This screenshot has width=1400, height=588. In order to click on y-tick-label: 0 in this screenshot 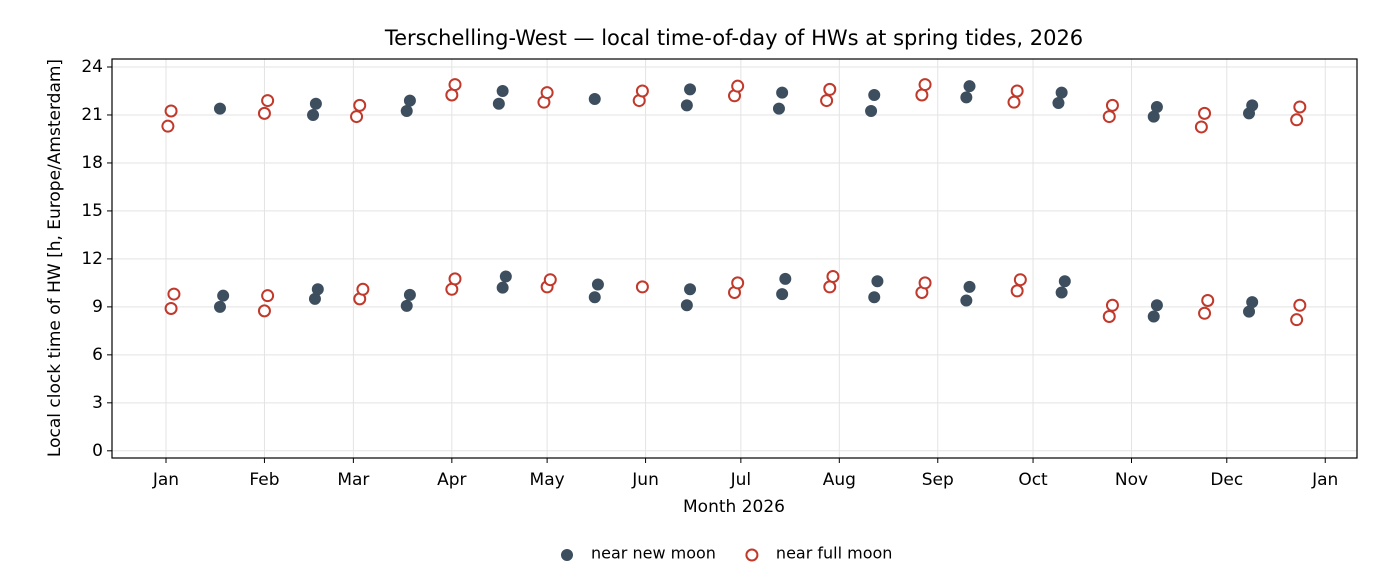, I will do `click(97, 451)`.